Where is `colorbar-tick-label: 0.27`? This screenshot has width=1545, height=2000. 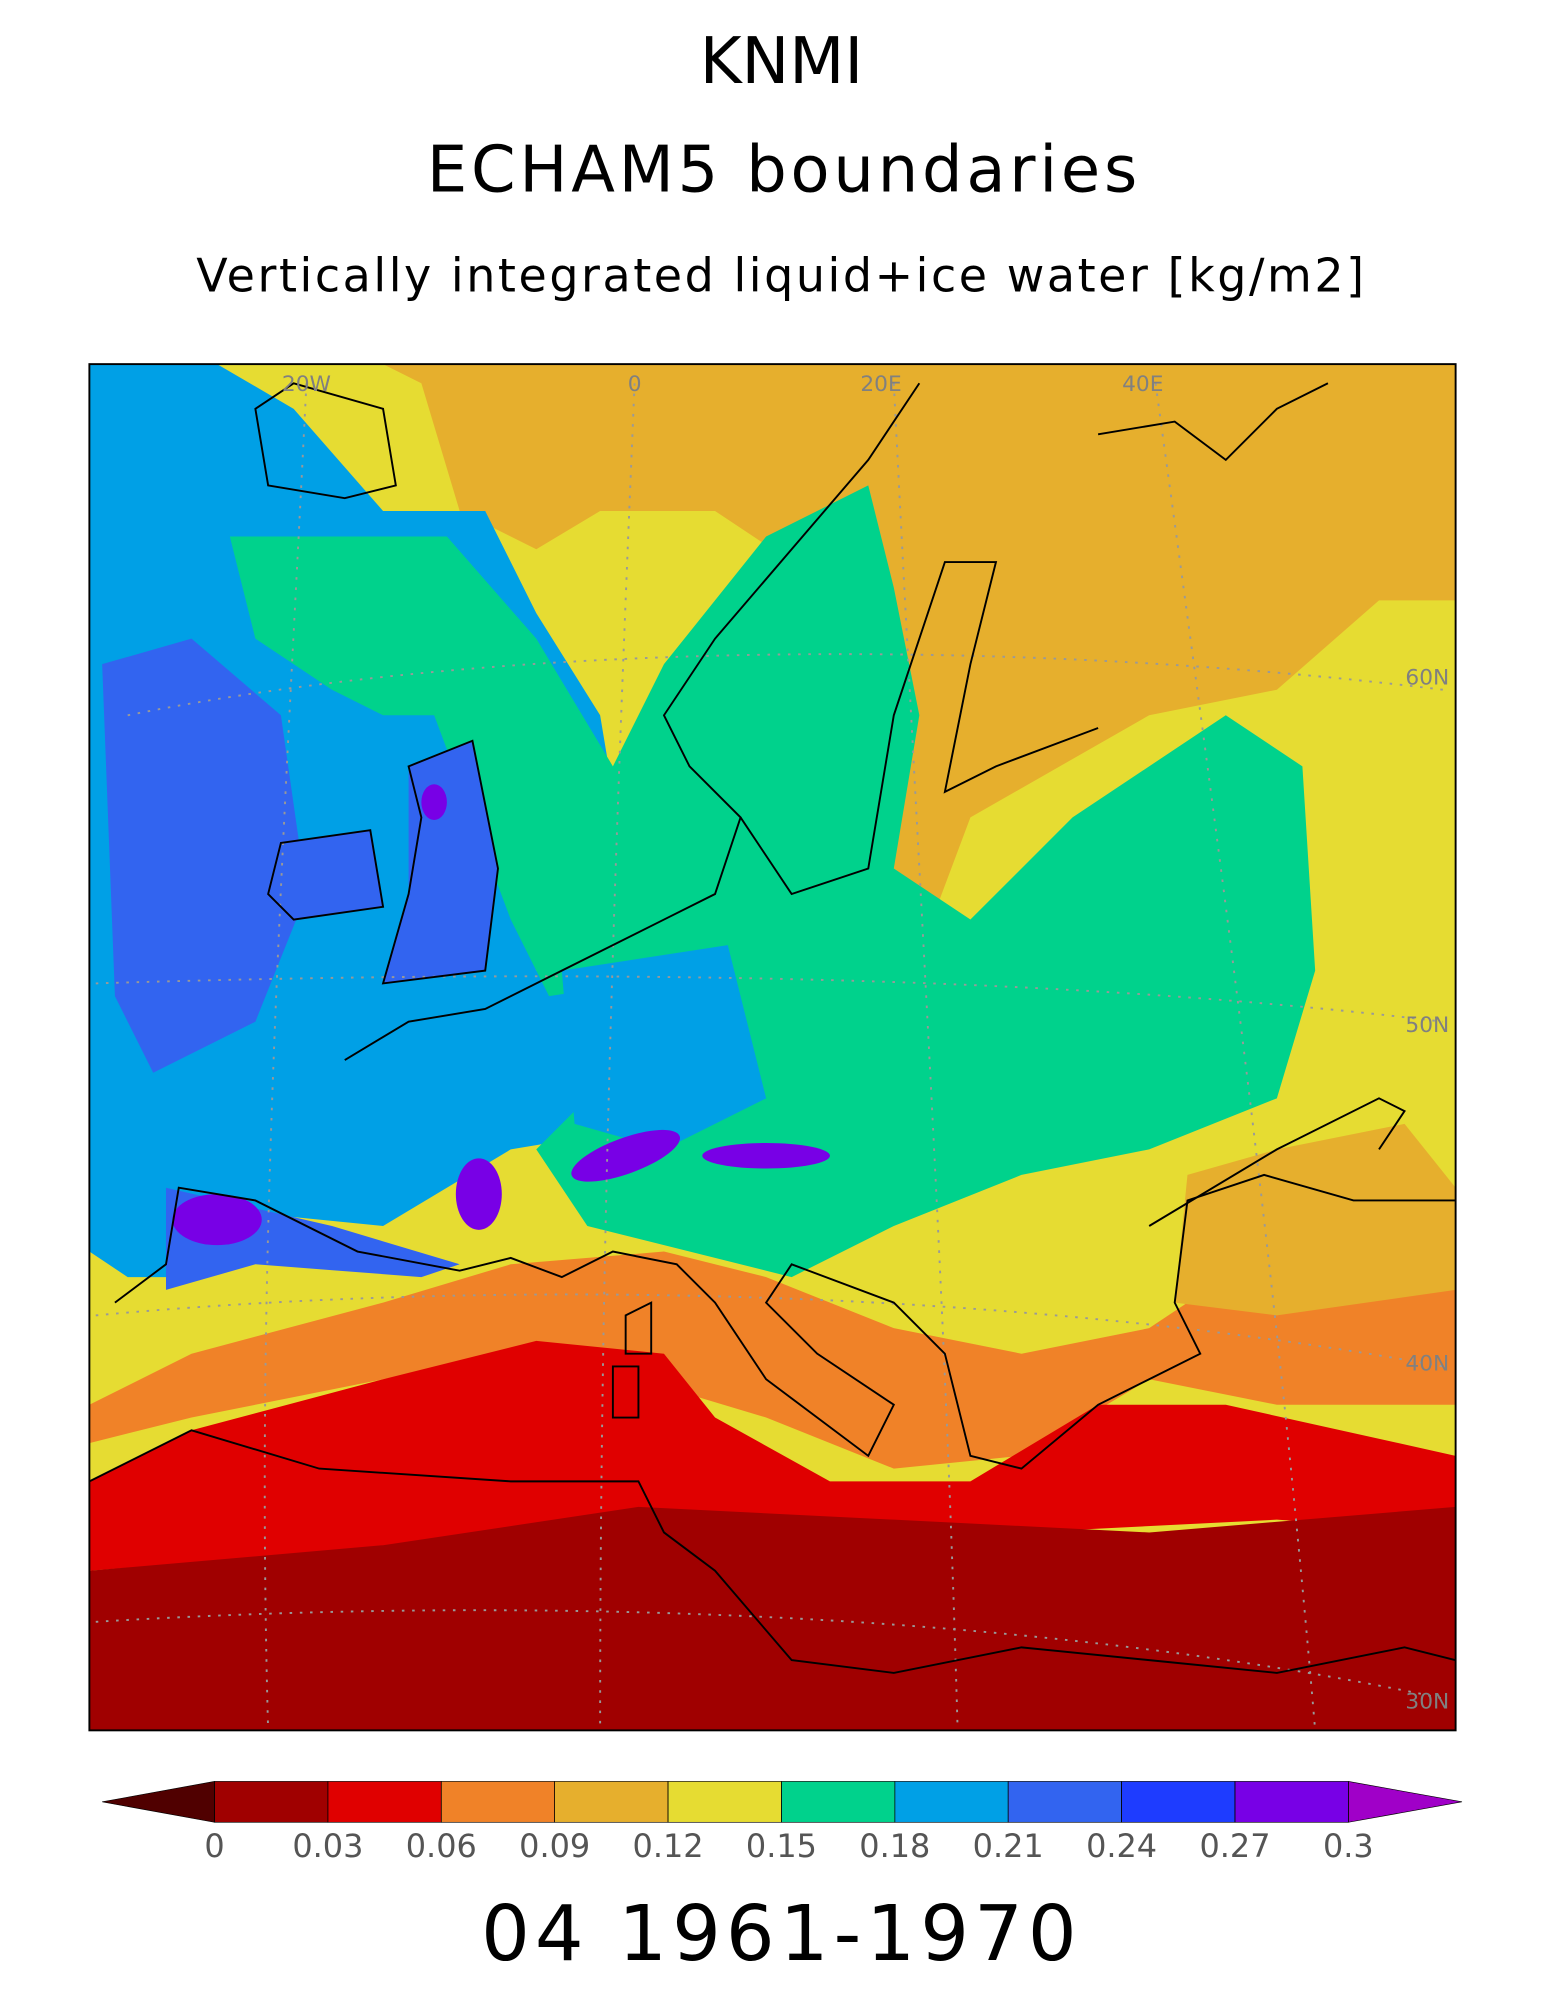 colorbar-tick-label: 0.27 is located at coordinates (1234, 1846).